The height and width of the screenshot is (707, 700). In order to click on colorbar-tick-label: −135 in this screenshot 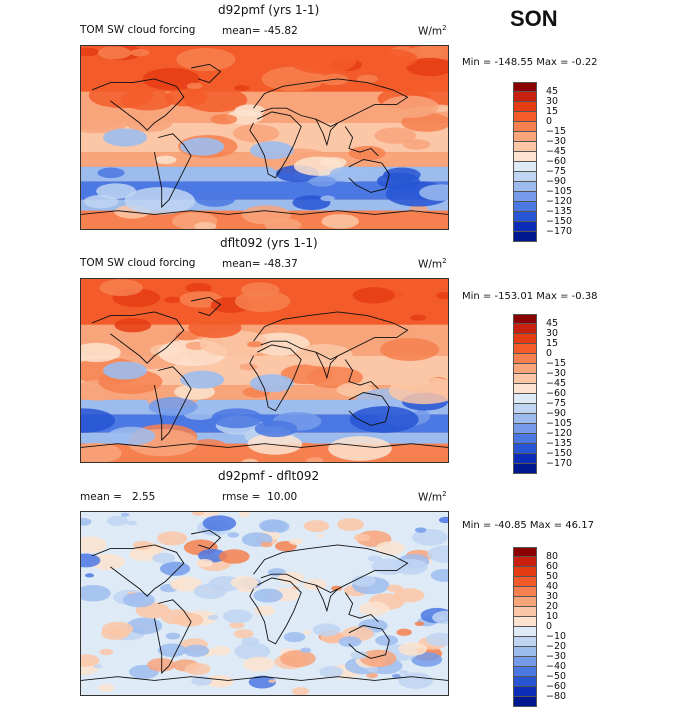, I will do `click(559, 443)`.